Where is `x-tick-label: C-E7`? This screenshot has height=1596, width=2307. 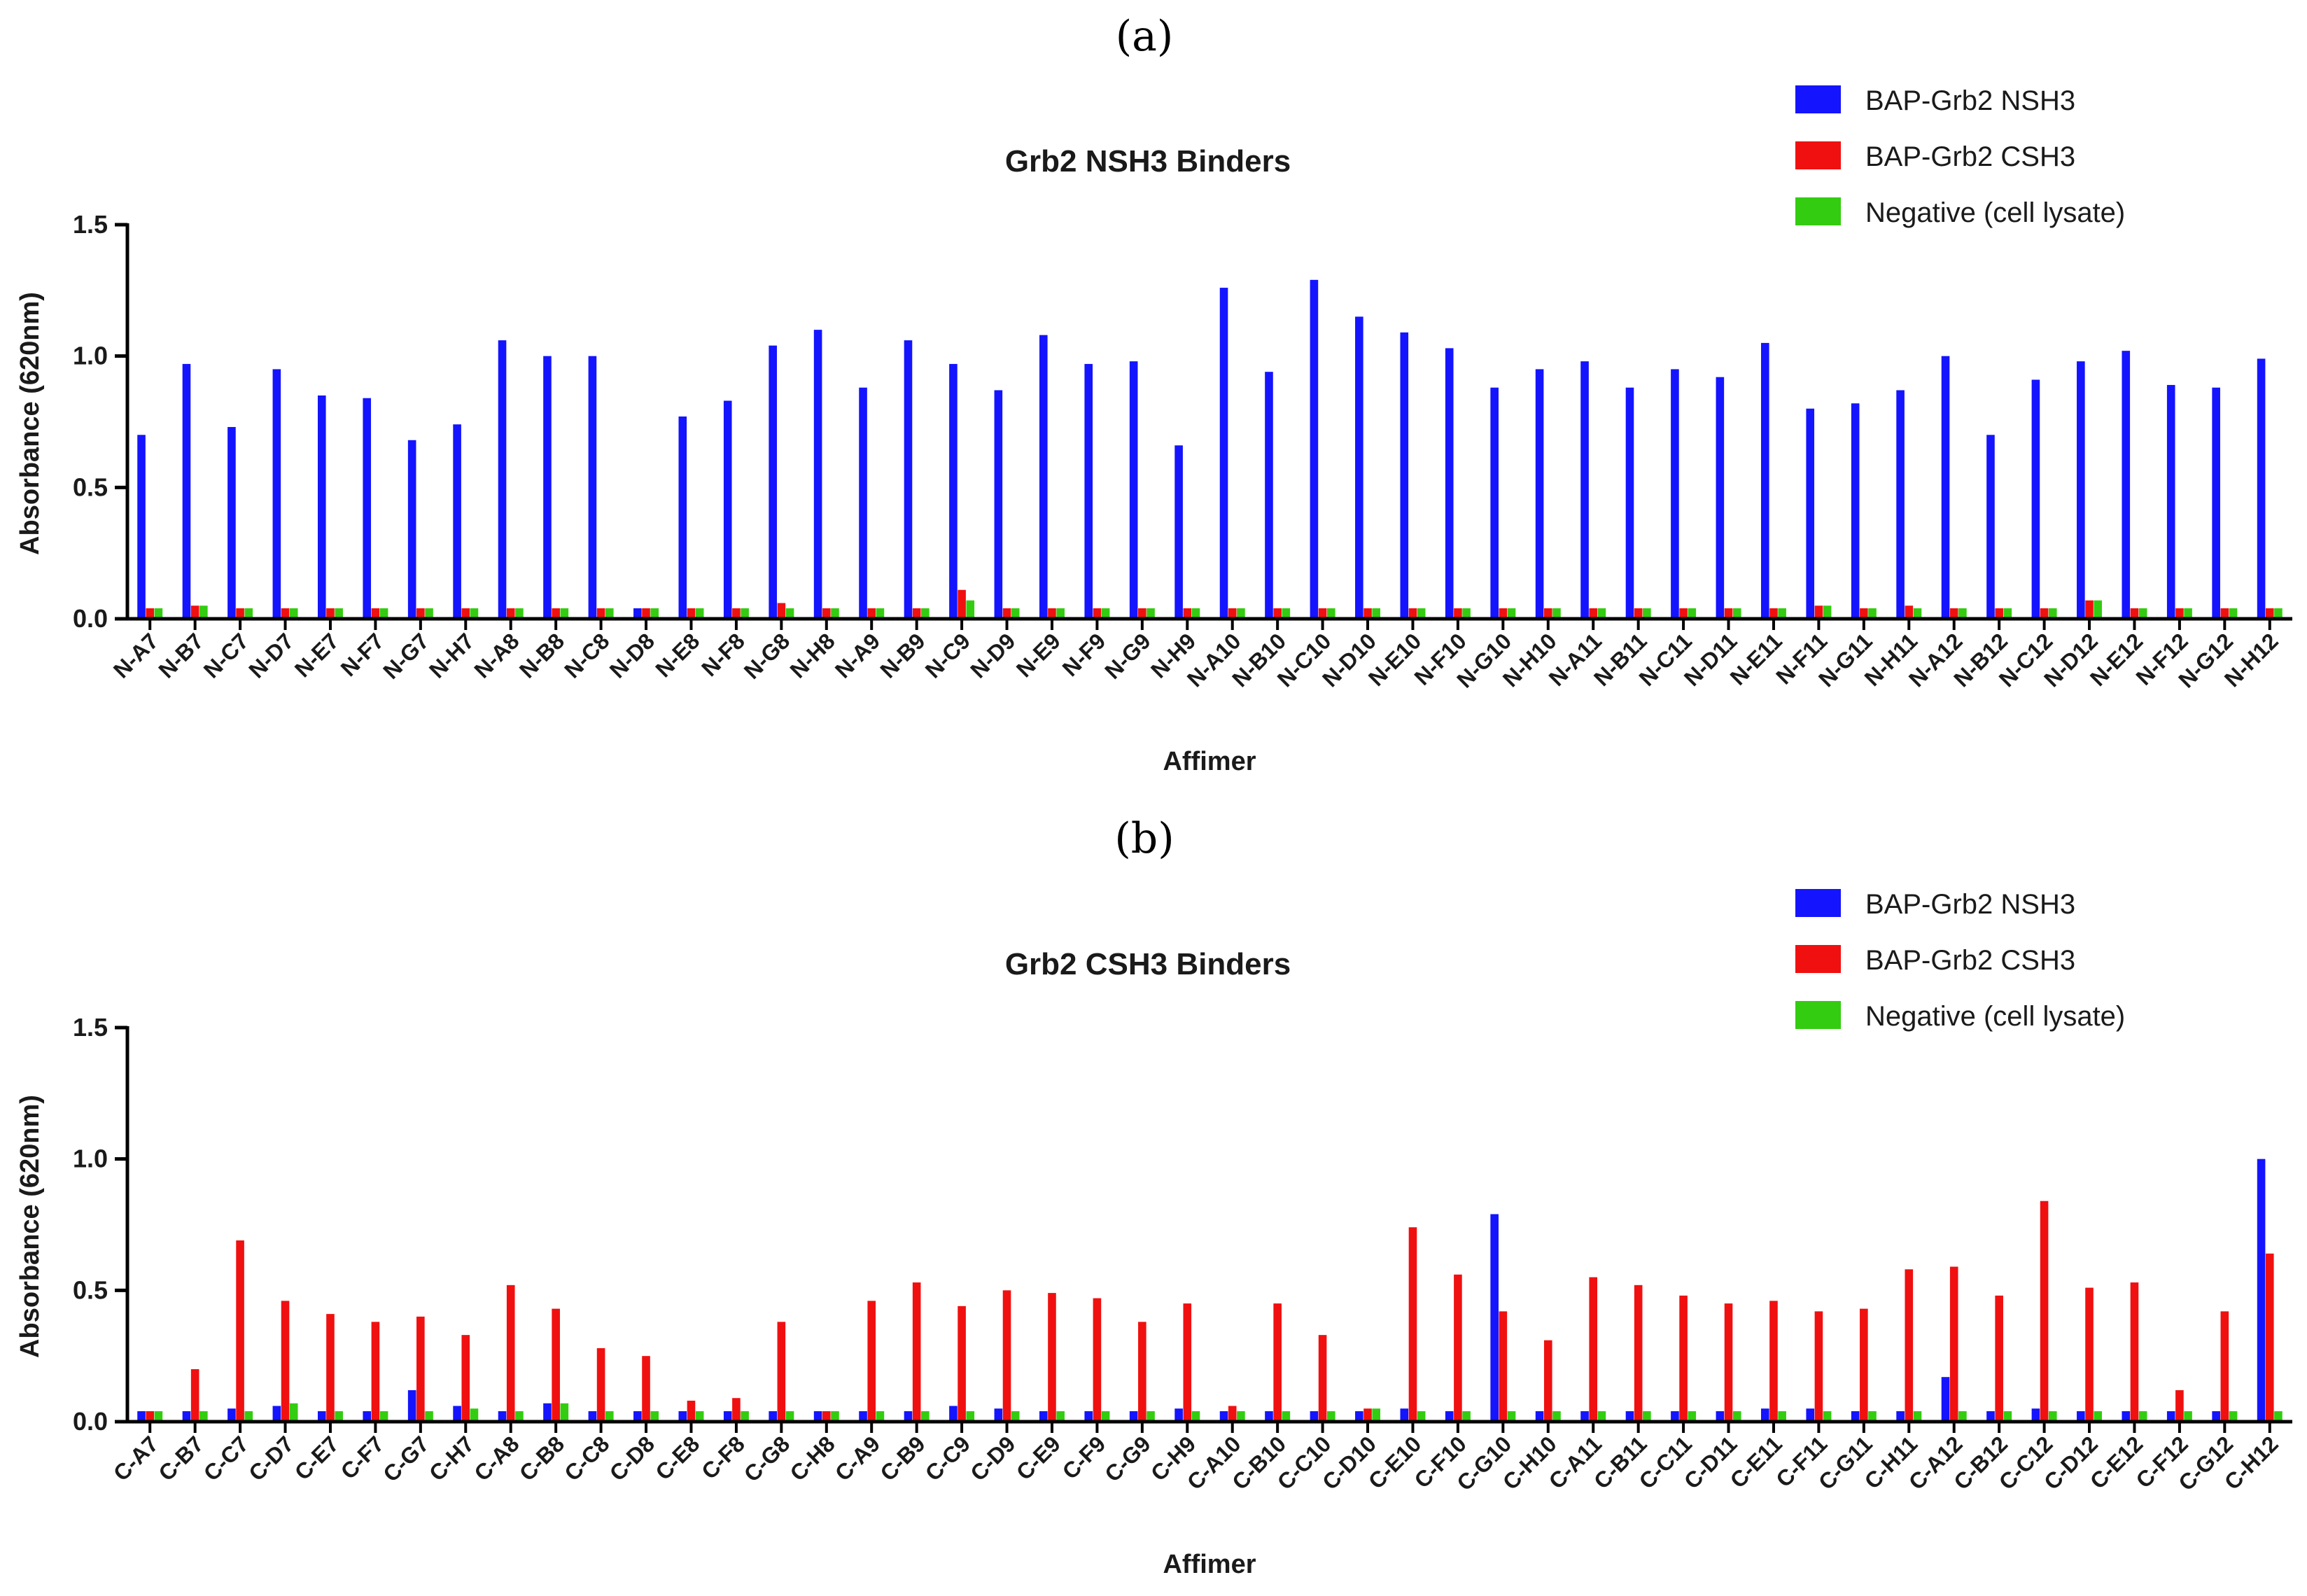
x-tick-label: C-E7 is located at coordinates (317, 1458).